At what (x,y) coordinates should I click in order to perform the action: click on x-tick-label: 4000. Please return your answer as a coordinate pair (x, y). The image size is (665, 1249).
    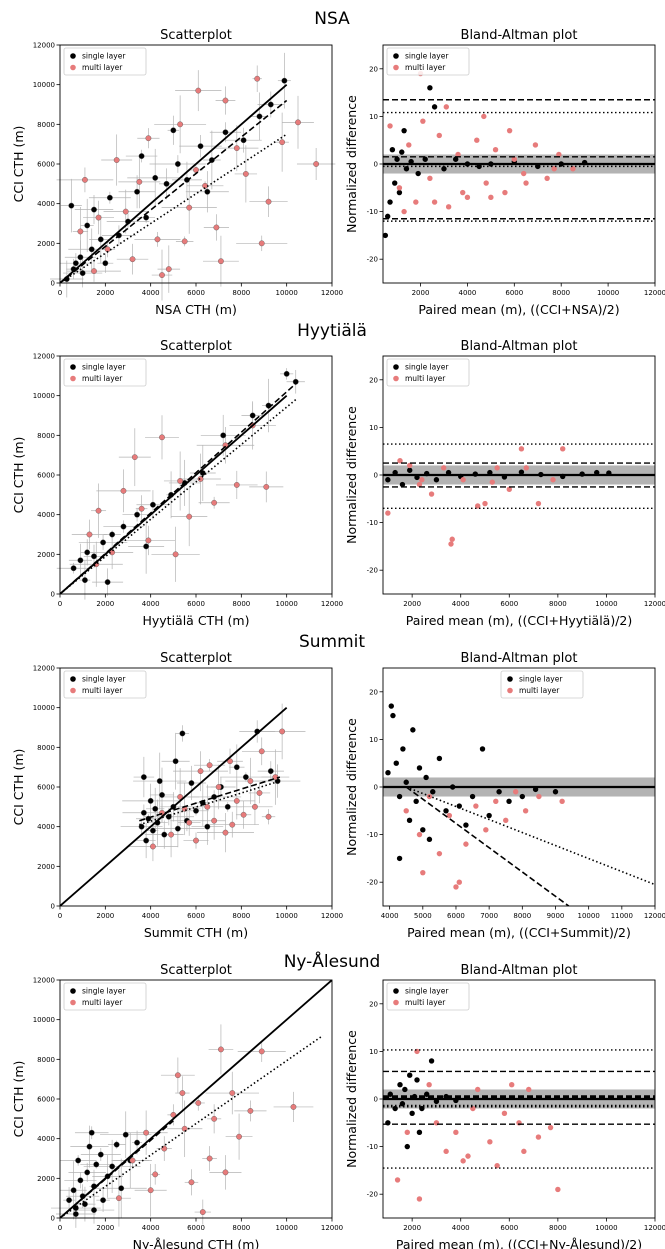
    Looking at the image, I should click on (467, 293).